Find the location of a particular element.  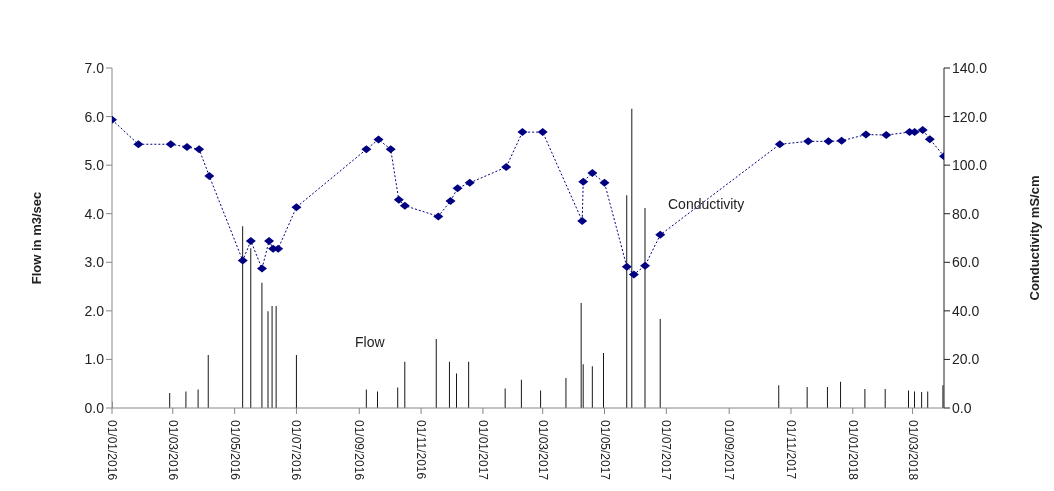

y2-tick-label: 100.0 is located at coordinates (970, 165).